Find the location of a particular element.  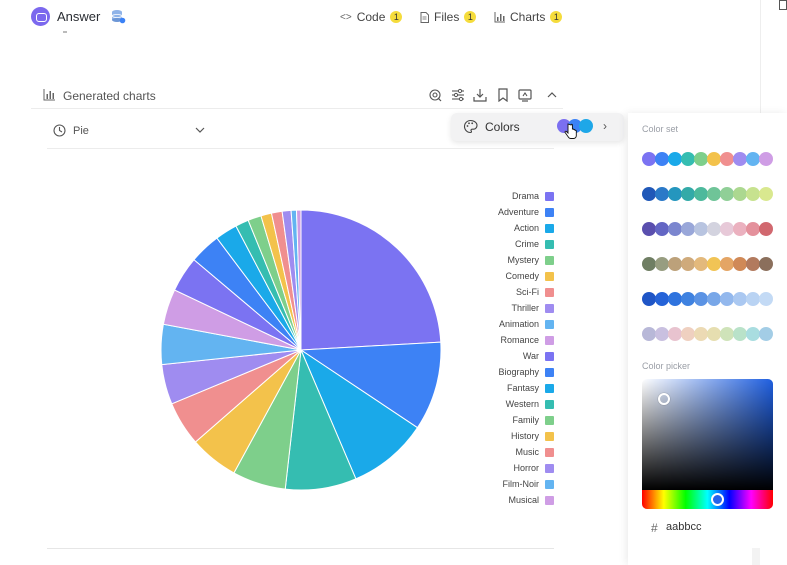

app-logo-icon is located at coordinates (40, 16).